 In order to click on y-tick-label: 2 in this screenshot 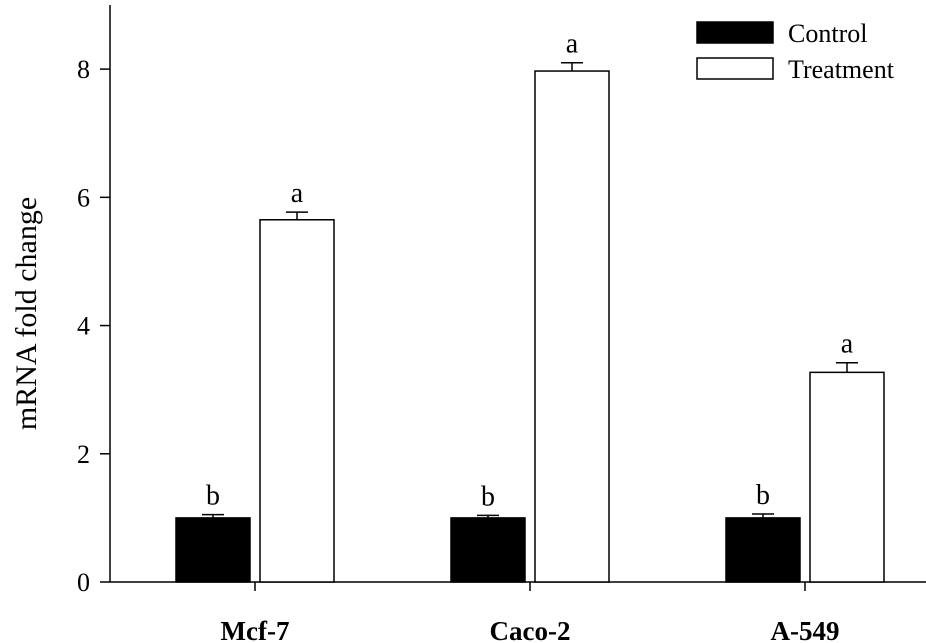, I will do `click(83, 454)`.